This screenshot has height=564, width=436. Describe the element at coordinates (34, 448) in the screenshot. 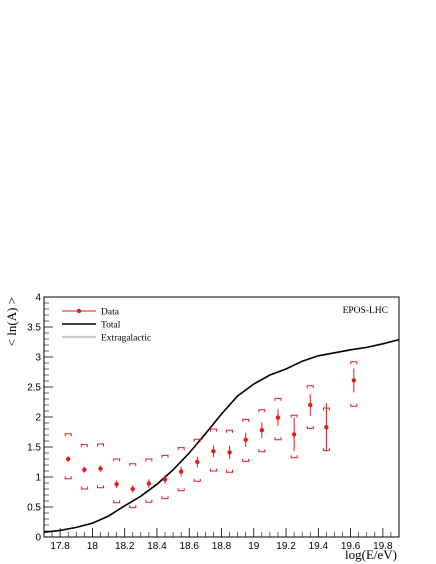

I see `y-tick-label: 1.5` at that location.